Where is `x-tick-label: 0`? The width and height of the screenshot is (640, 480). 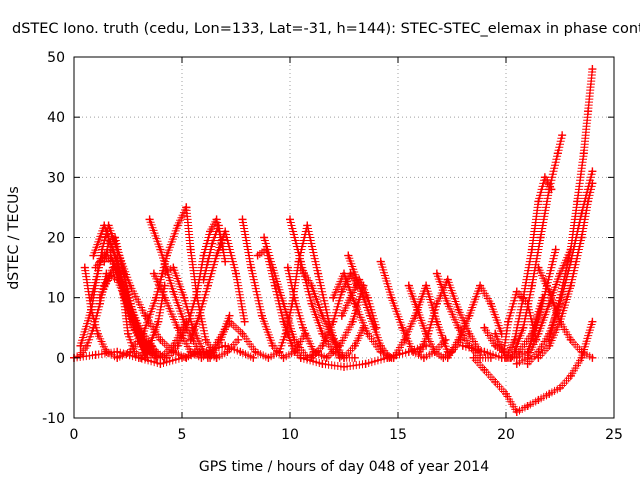 x-tick-label: 0 is located at coordinates (74, 435).